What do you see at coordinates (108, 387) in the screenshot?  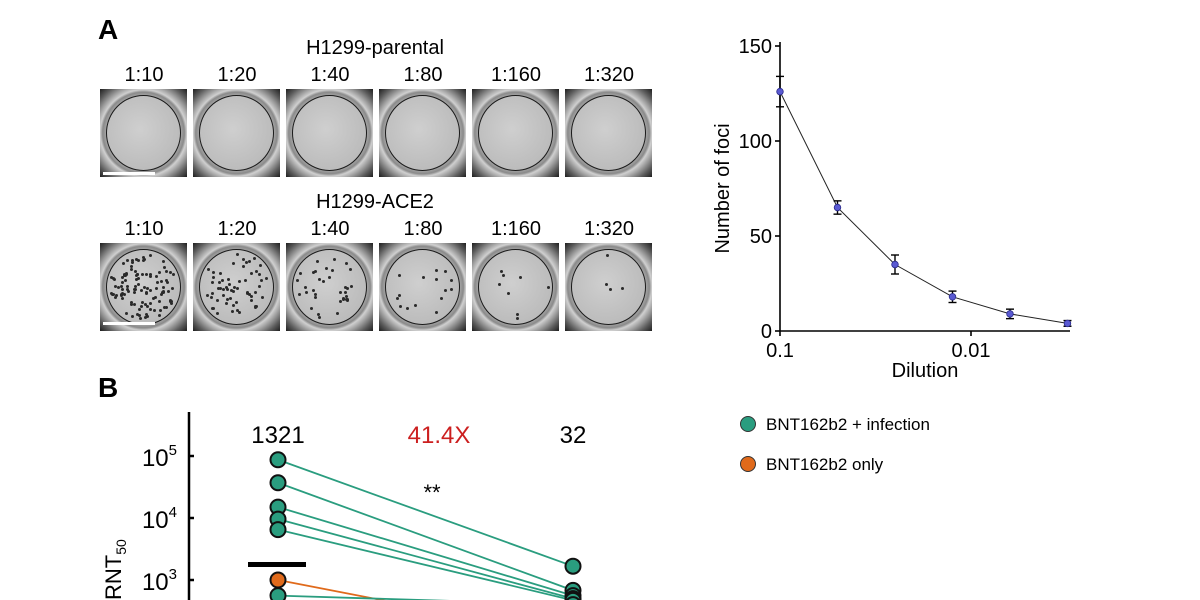 I see `panel-b-label: B` at bounding box center [108, 387].